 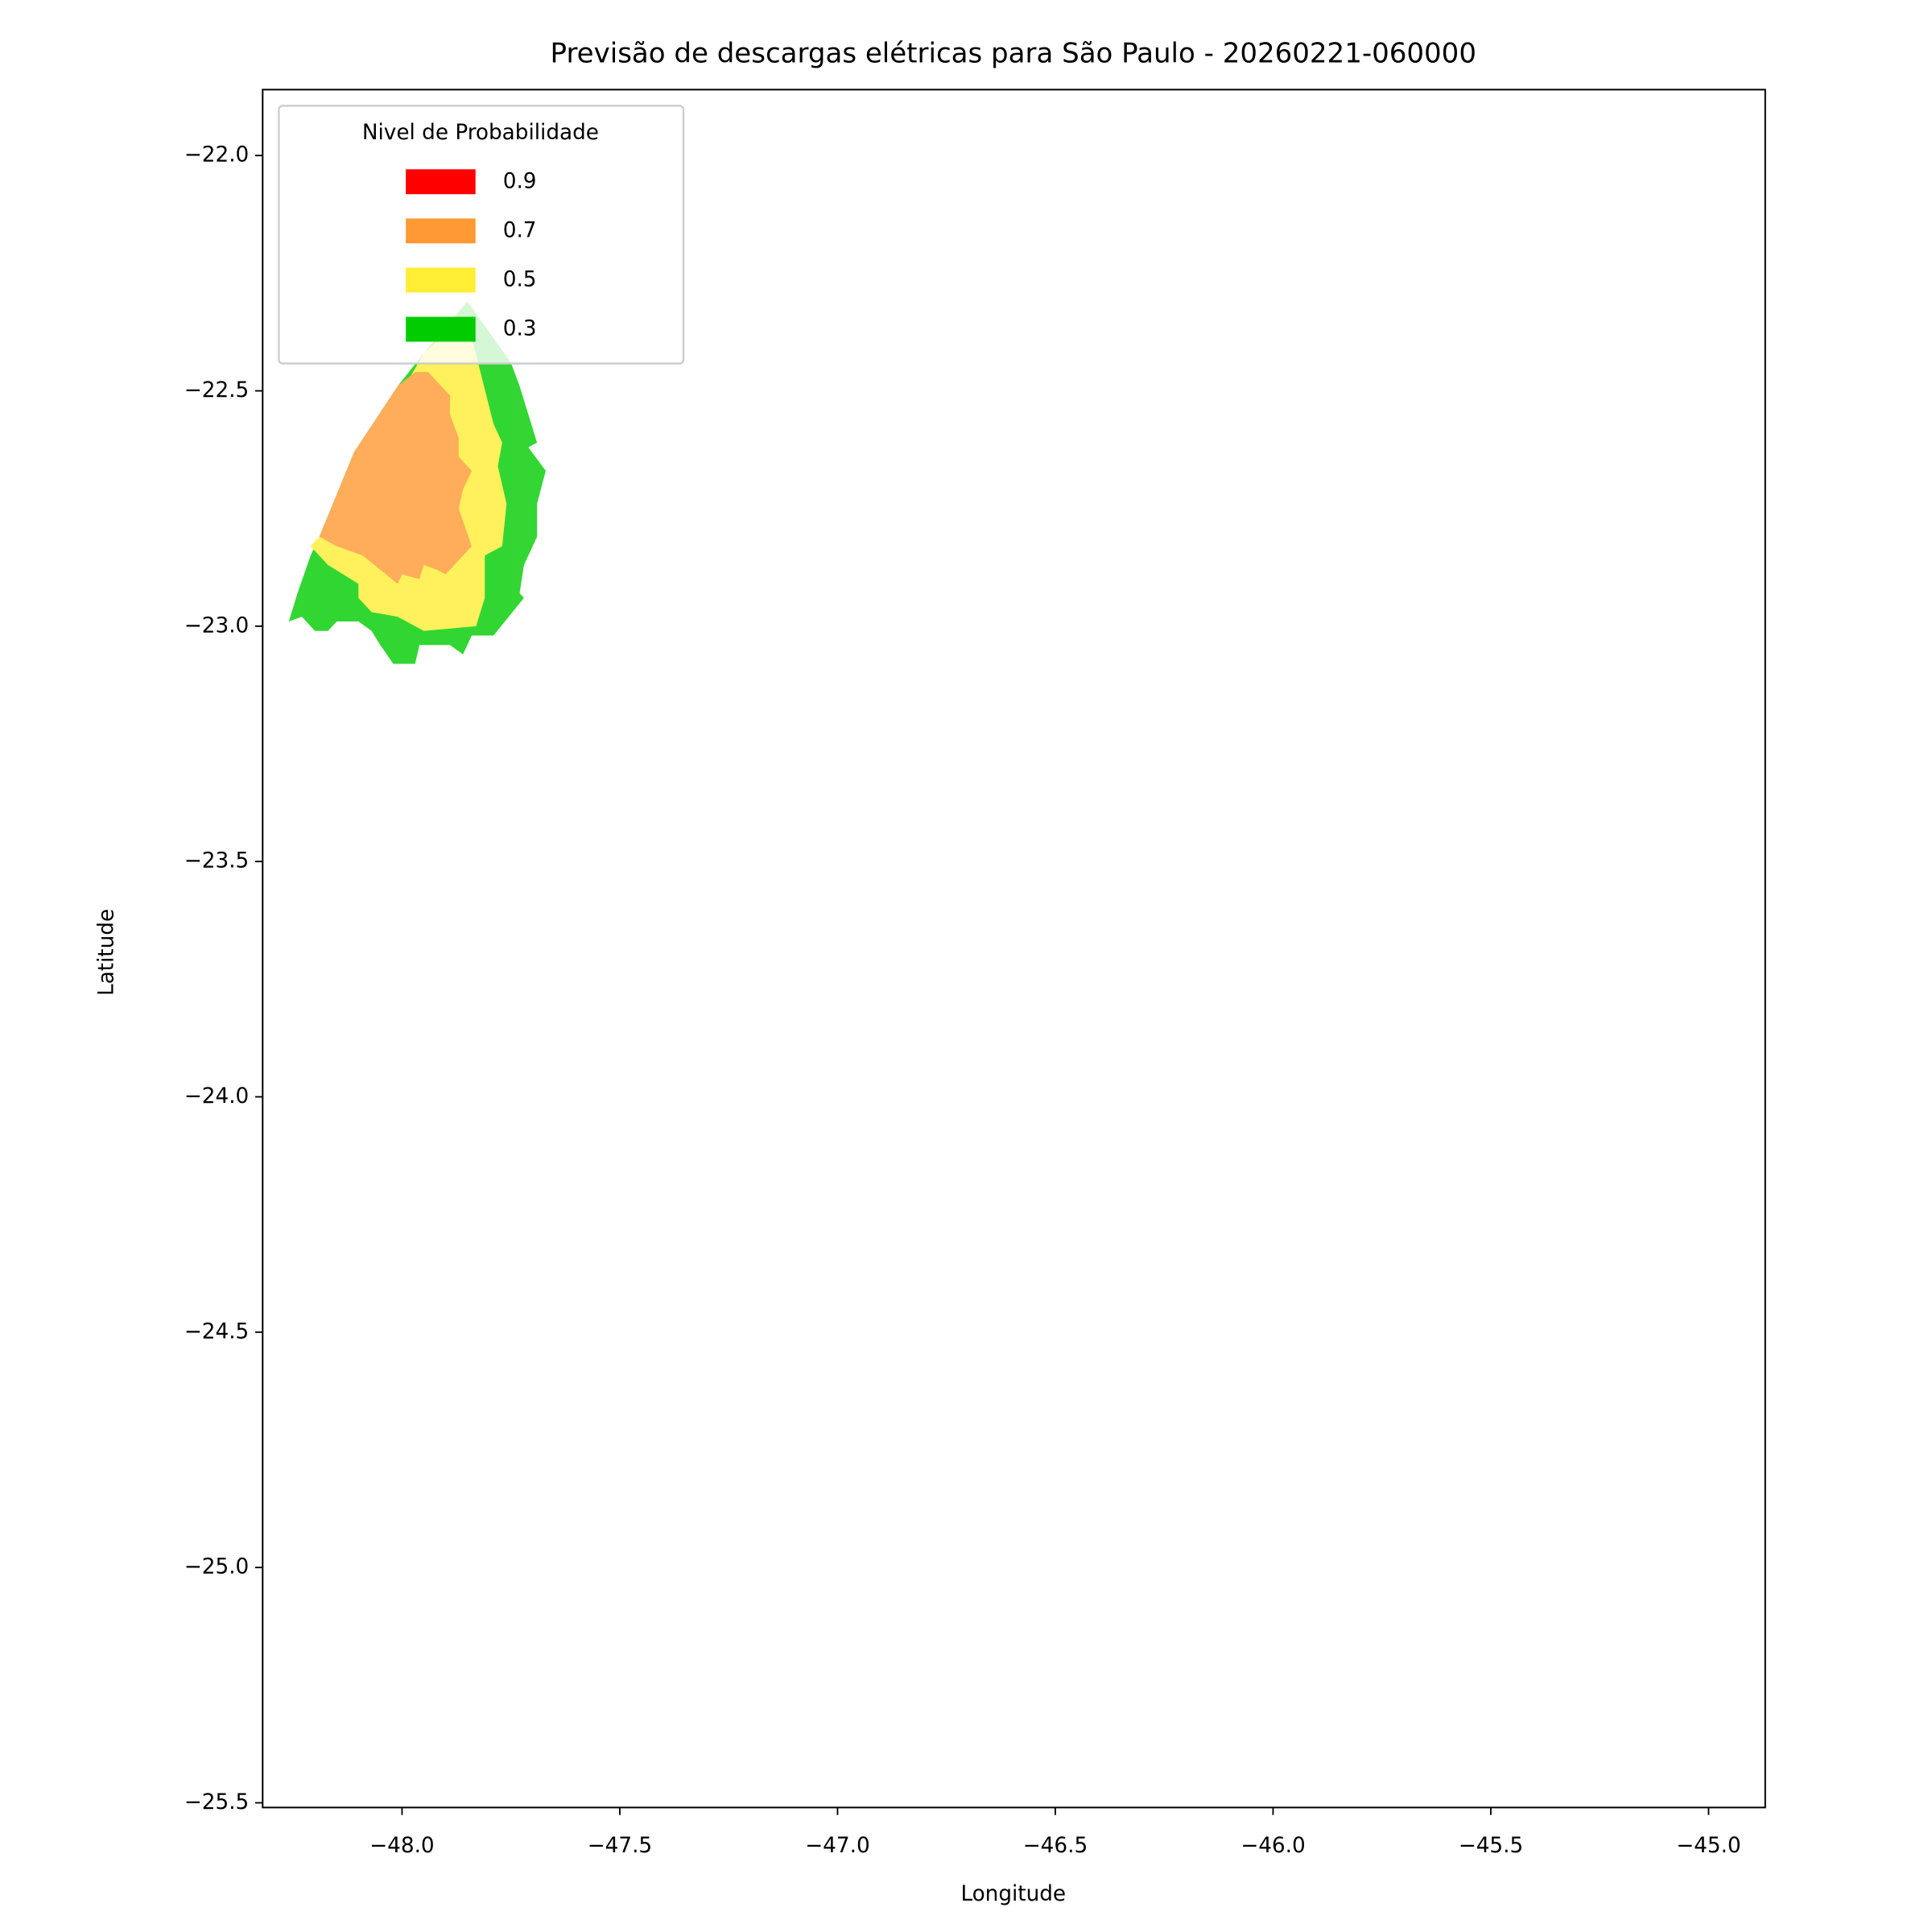 I want to click on legend-box, so click(x=482, y=235).